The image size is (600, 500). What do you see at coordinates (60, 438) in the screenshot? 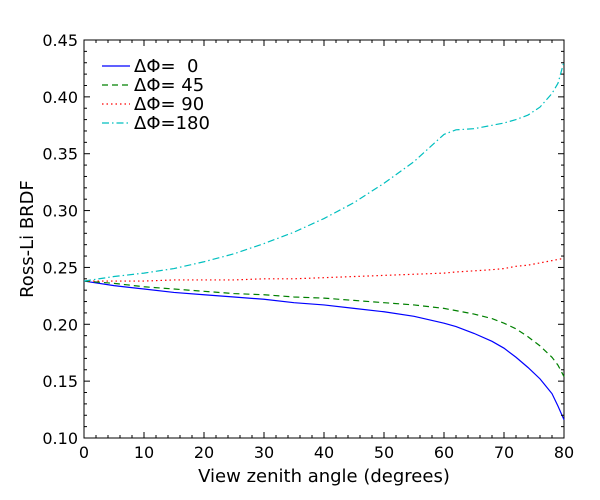
I see `y-tick-label: 0.10` at bounding box center [60, 438].